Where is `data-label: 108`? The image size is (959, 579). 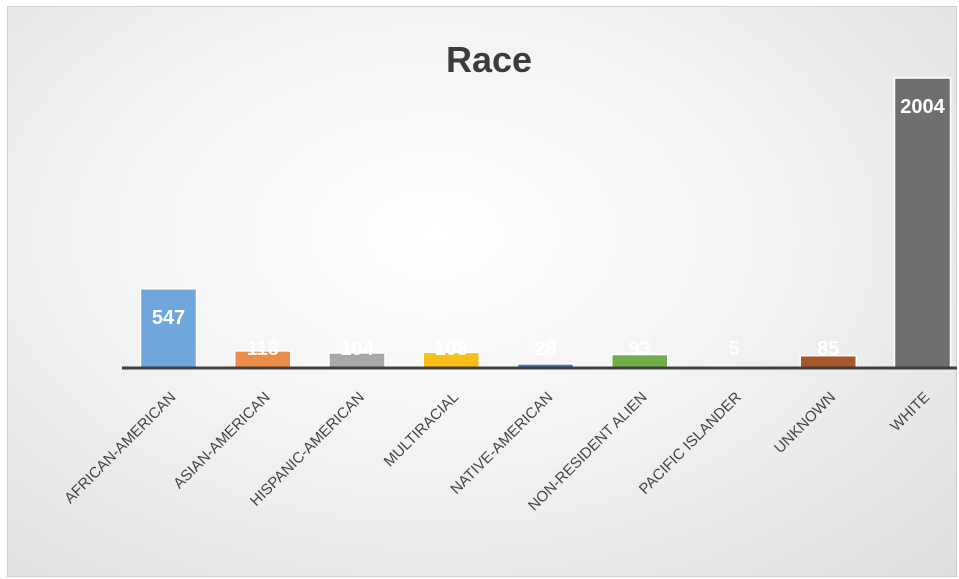
data-label: 108 is located at coordinates (451, 349).